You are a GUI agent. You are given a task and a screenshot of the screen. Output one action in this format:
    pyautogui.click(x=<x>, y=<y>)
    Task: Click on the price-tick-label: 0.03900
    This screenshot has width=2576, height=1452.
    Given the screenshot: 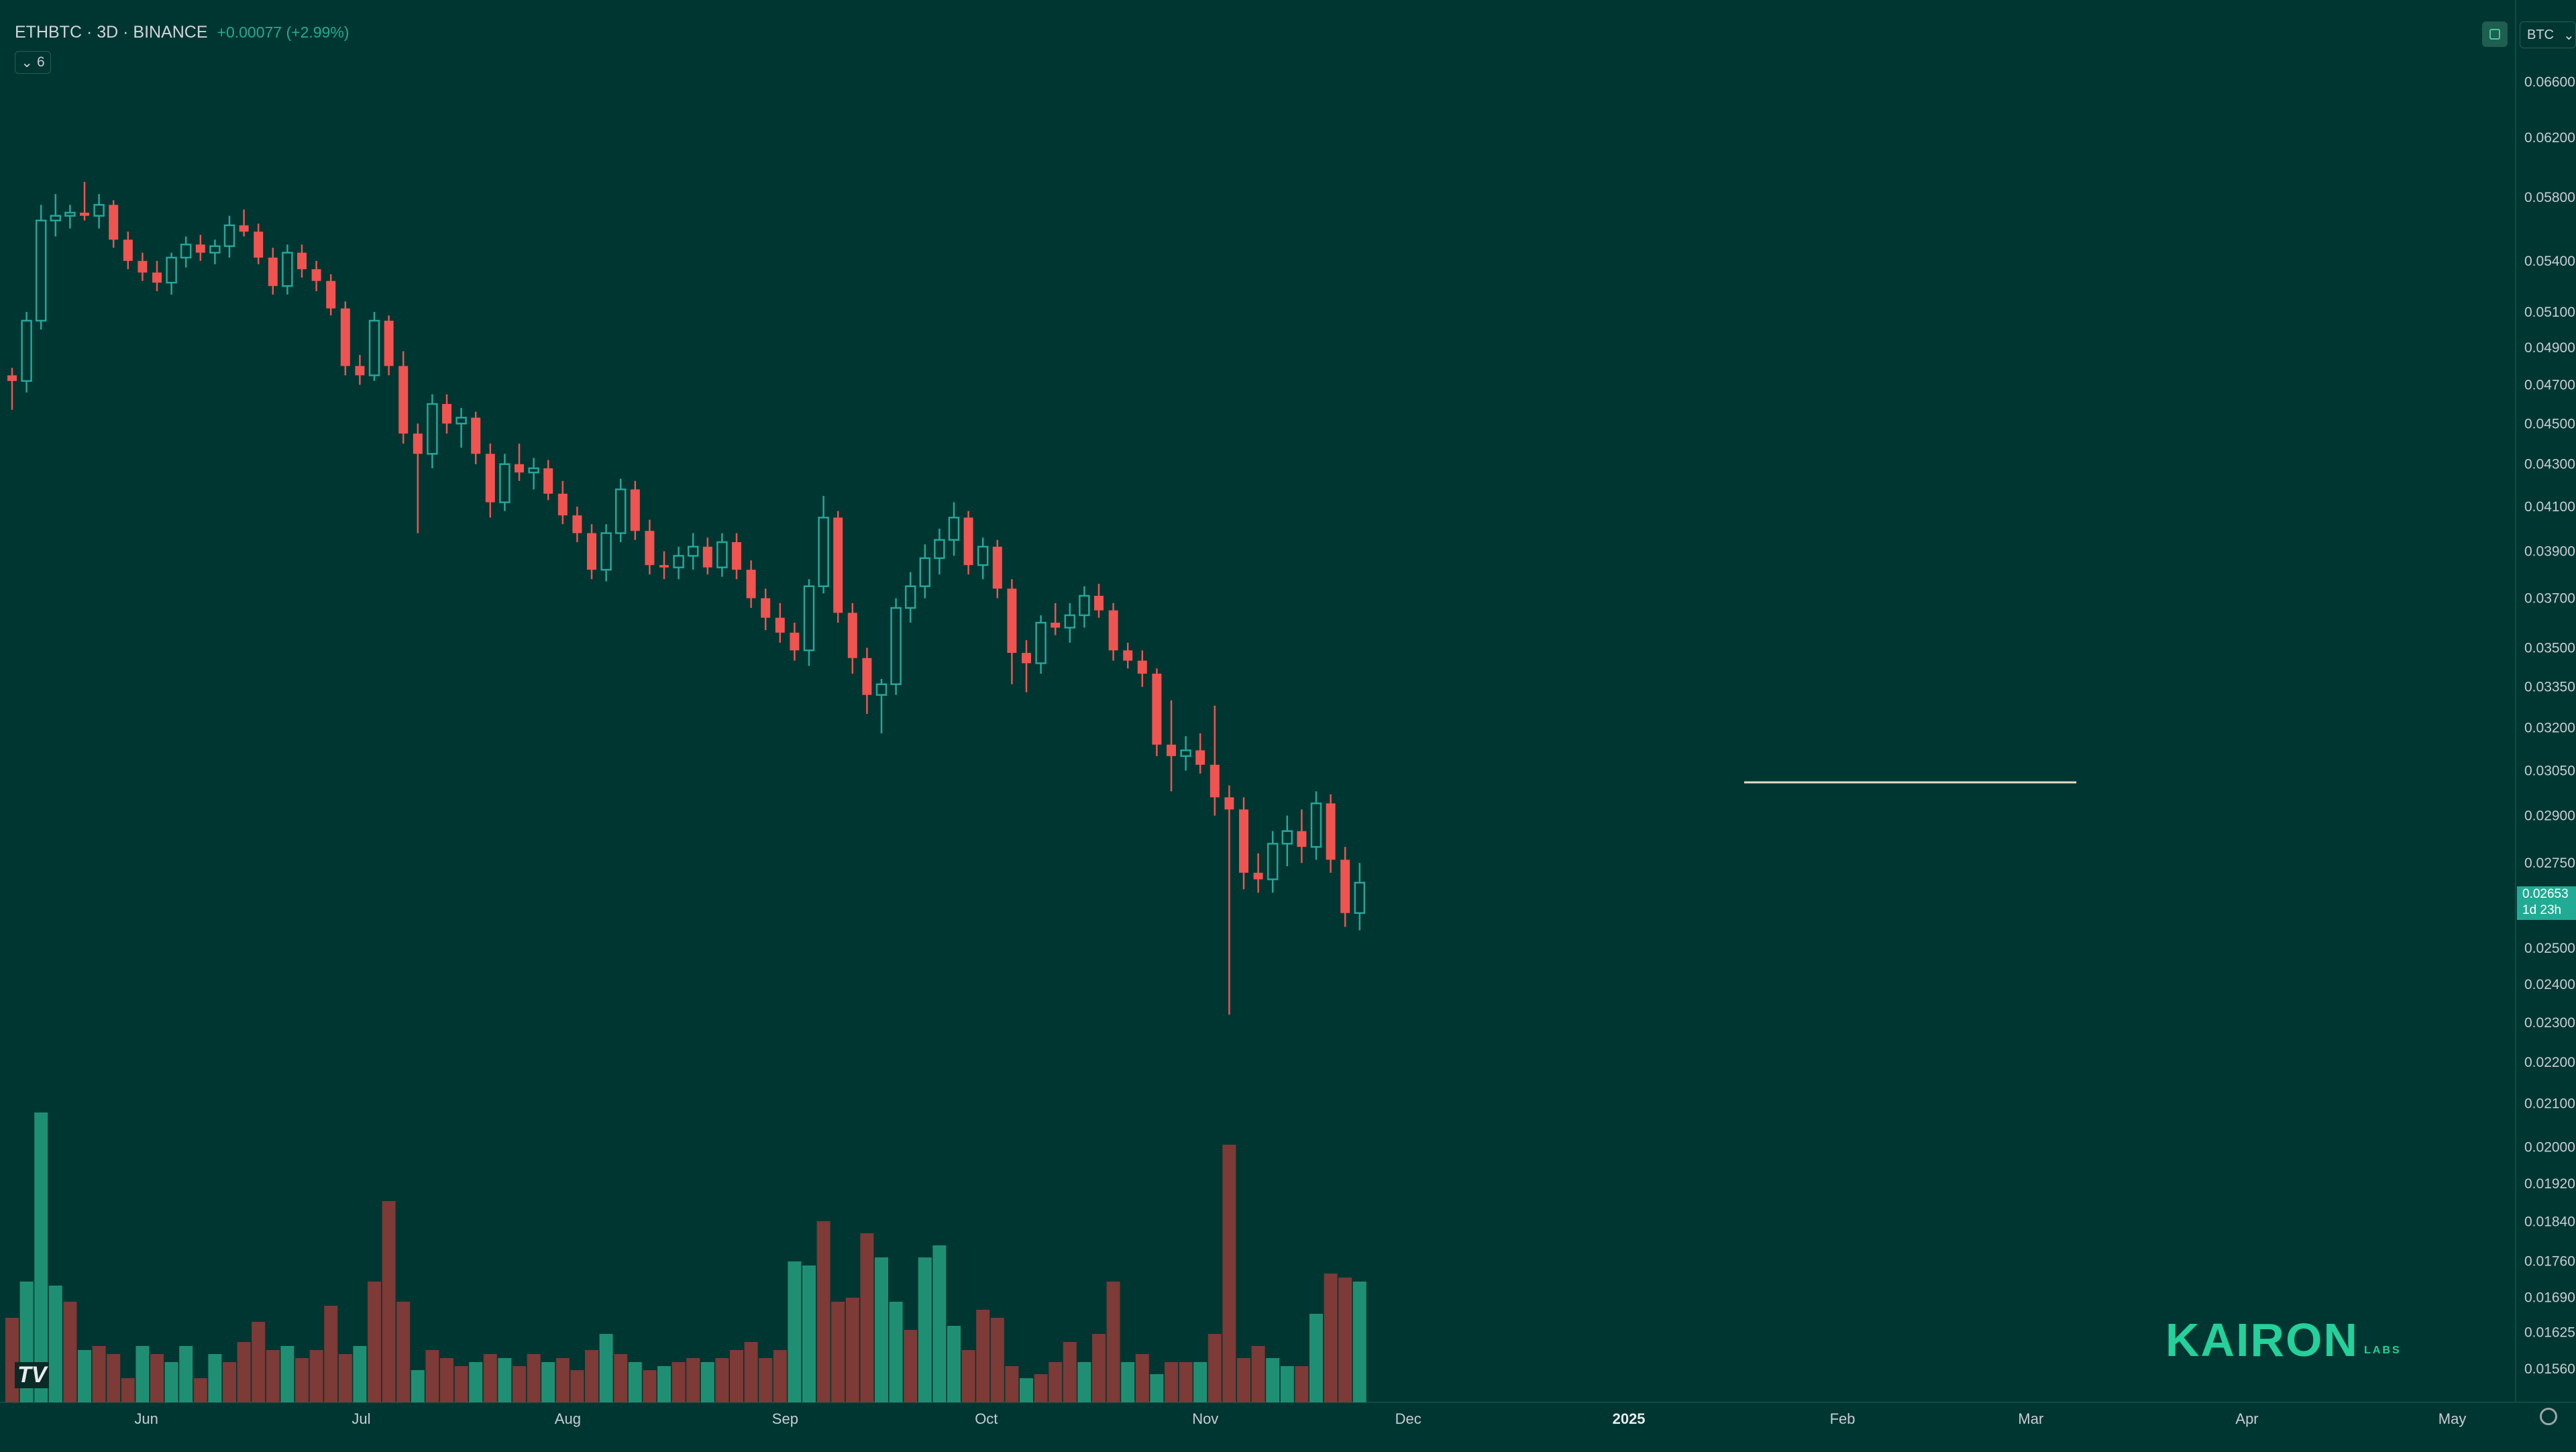 What is the action you would take?
    pyautogui.click(x=2549, y=552)
    